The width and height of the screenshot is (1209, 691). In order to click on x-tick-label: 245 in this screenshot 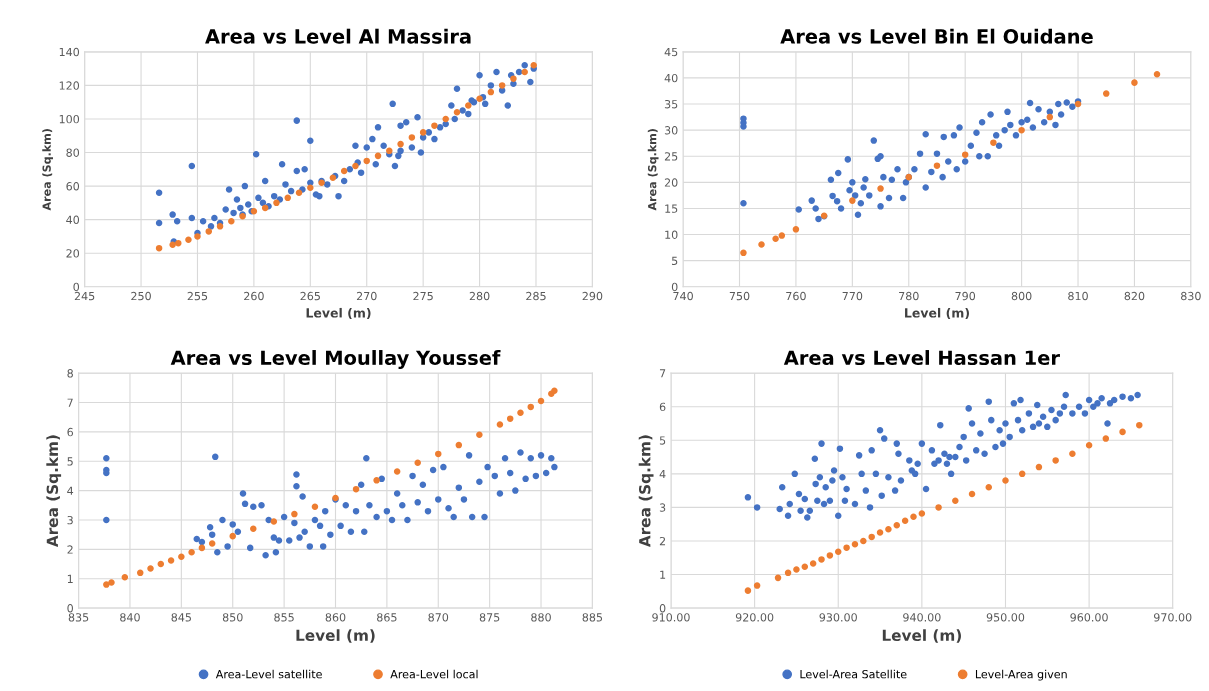, I will do `click(84, 296)`.